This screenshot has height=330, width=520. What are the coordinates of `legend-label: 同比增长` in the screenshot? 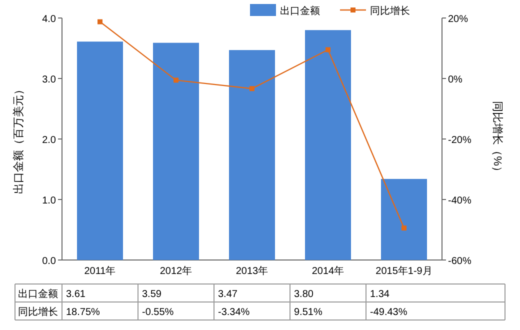 It's located at (390, 11).